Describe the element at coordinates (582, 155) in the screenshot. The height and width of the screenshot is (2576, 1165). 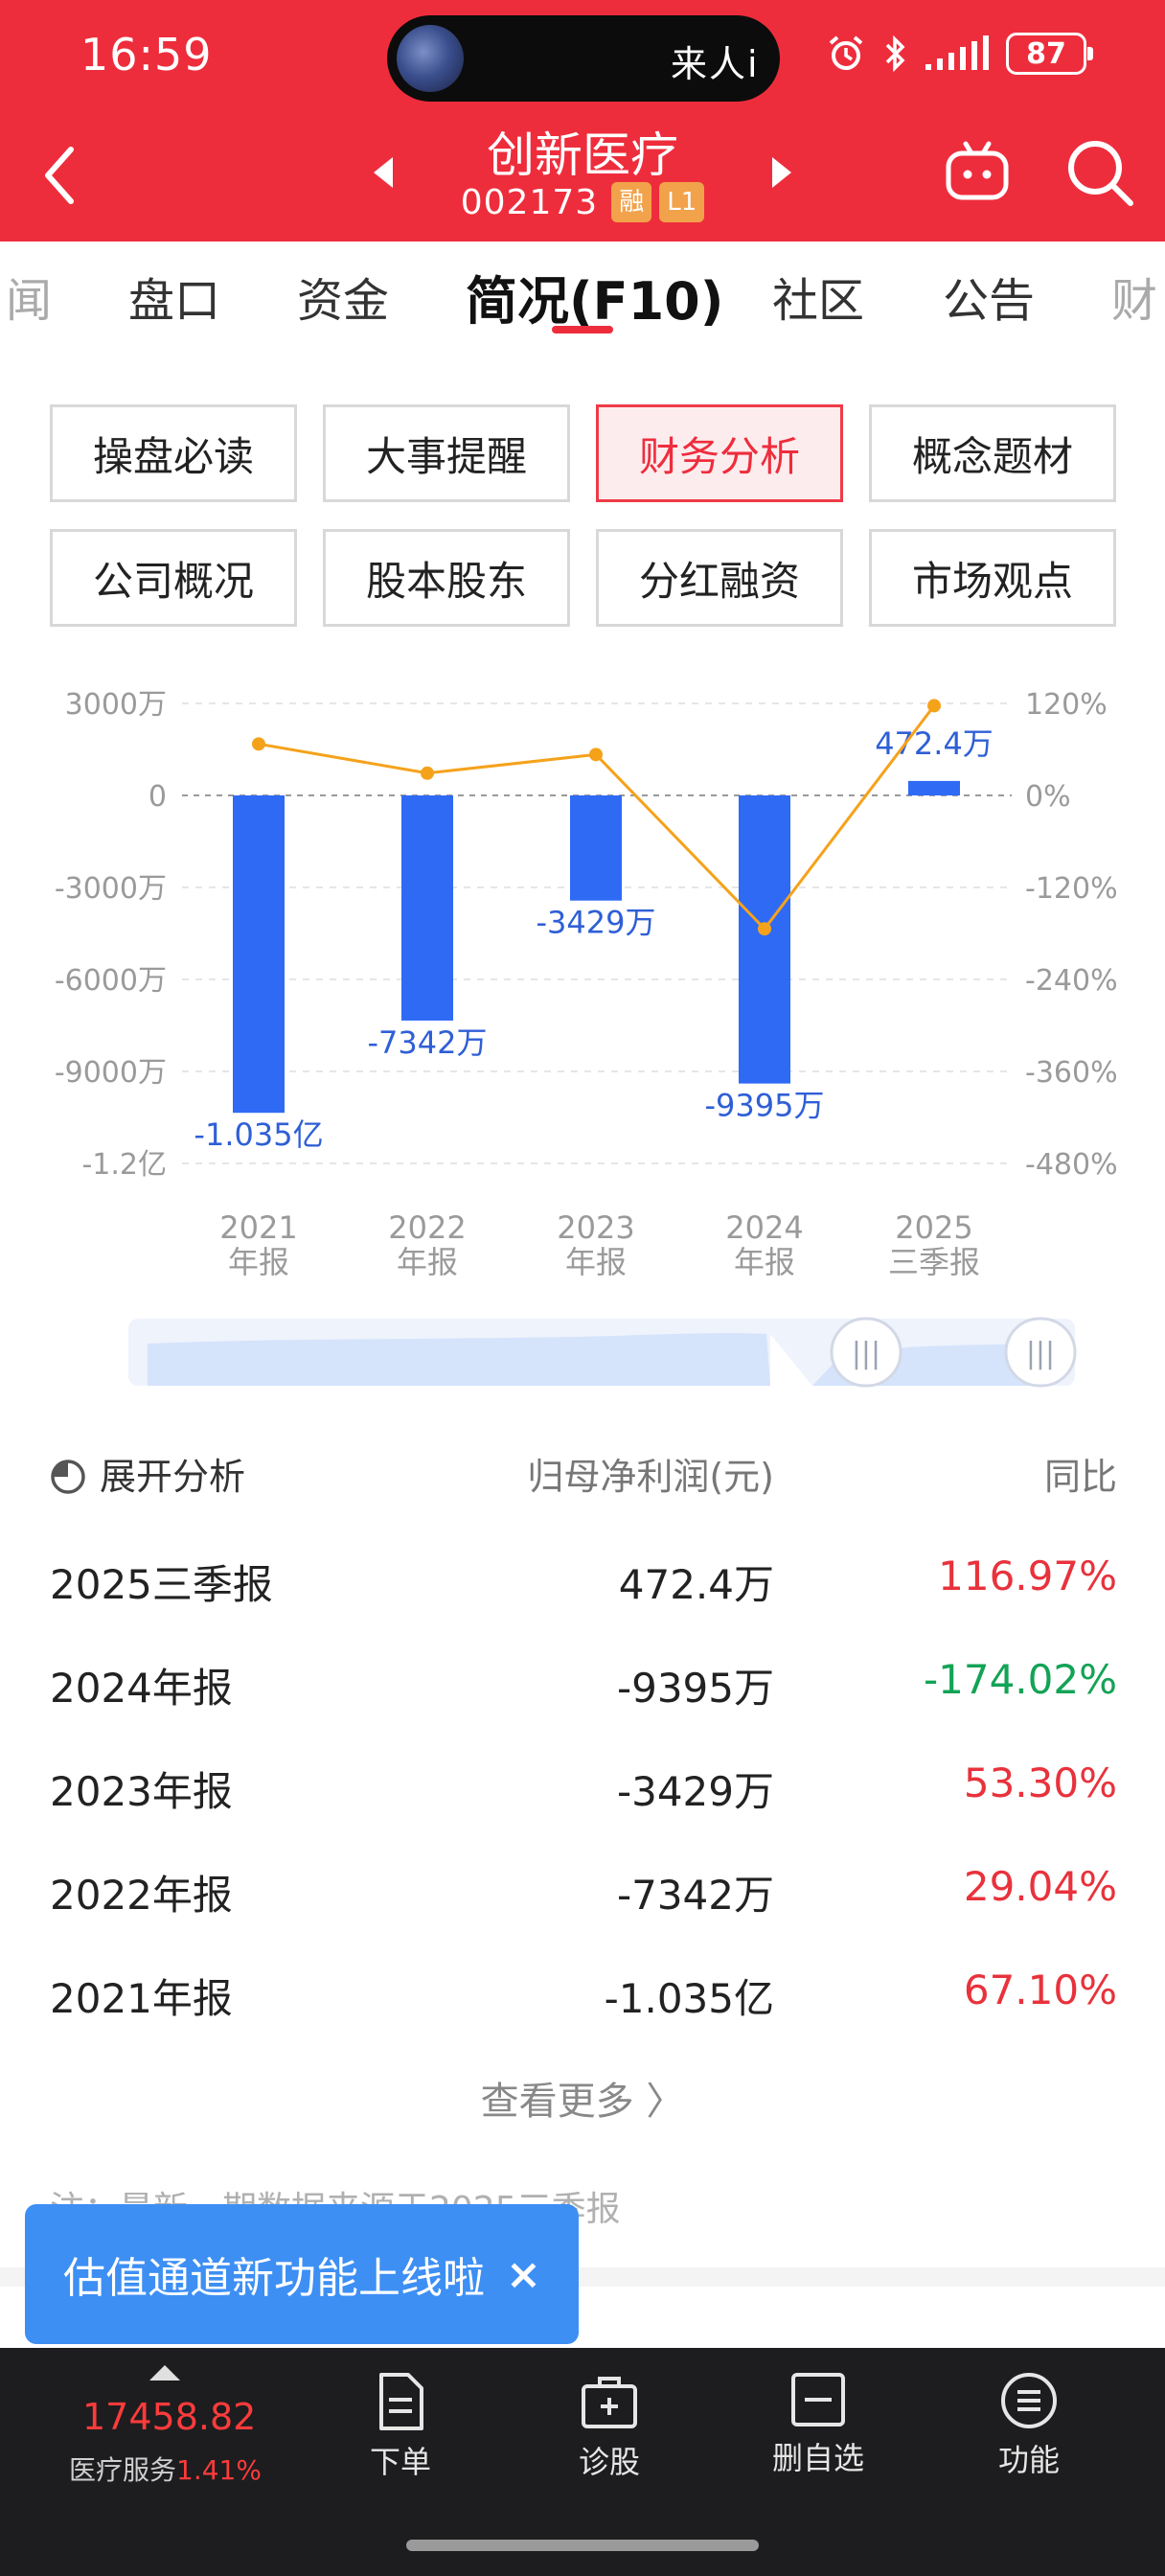
I see `stock-name: 创新医疗` at that location.